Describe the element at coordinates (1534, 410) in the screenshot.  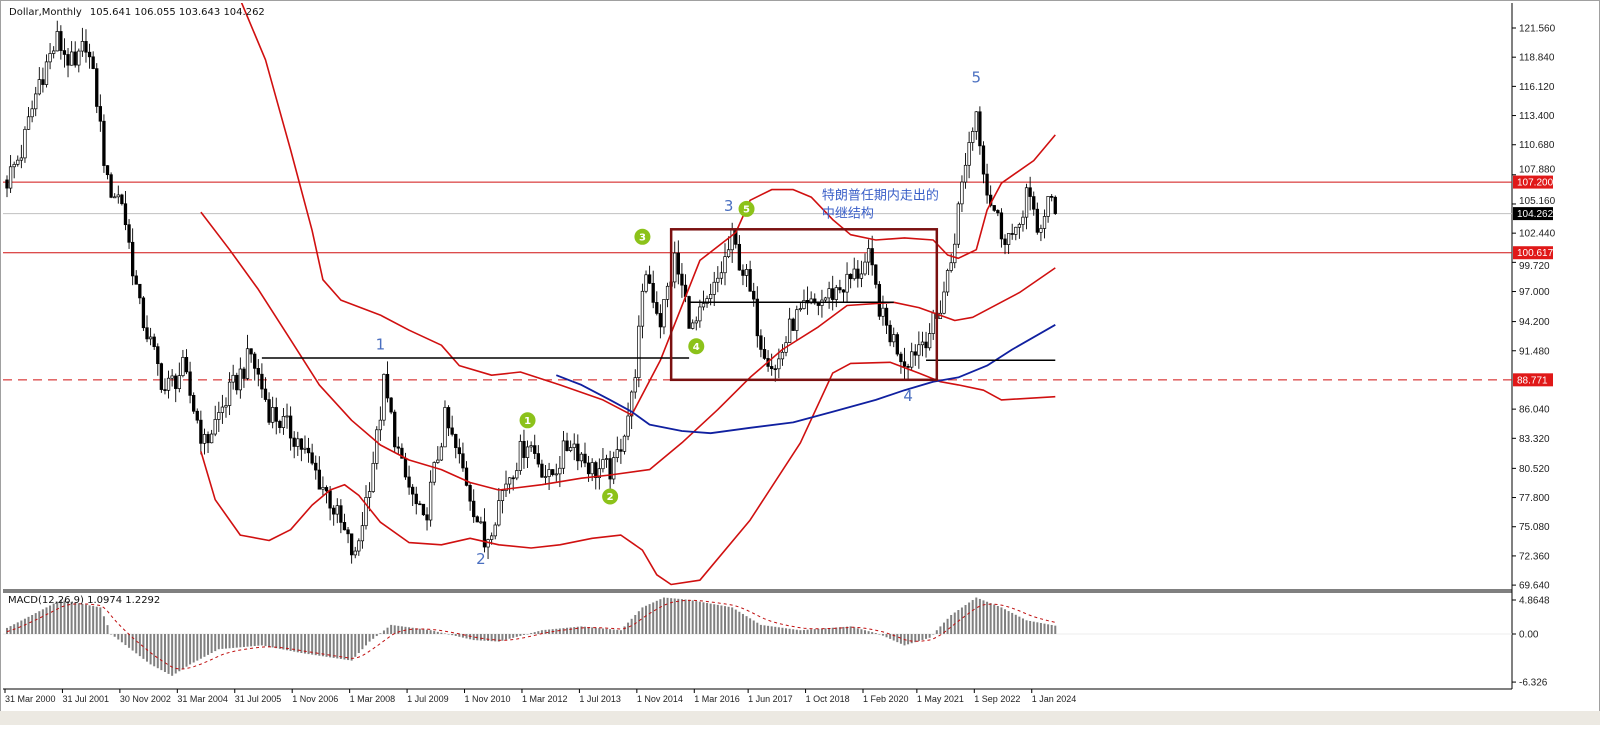
I see `price-tick-label: 86.040` at that location.